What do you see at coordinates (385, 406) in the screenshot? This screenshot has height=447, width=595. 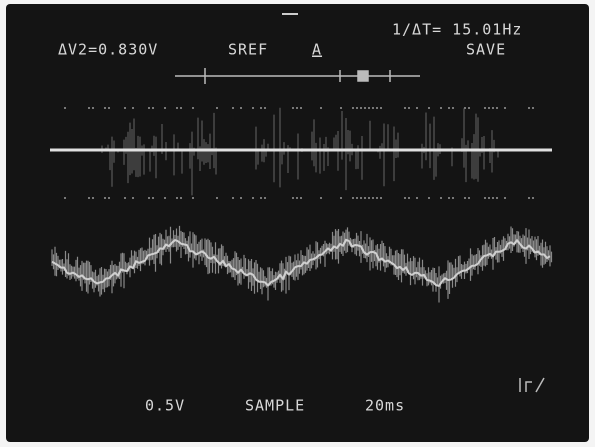 I see `time-per-div: 20ms` at bounding box center [385, 406].